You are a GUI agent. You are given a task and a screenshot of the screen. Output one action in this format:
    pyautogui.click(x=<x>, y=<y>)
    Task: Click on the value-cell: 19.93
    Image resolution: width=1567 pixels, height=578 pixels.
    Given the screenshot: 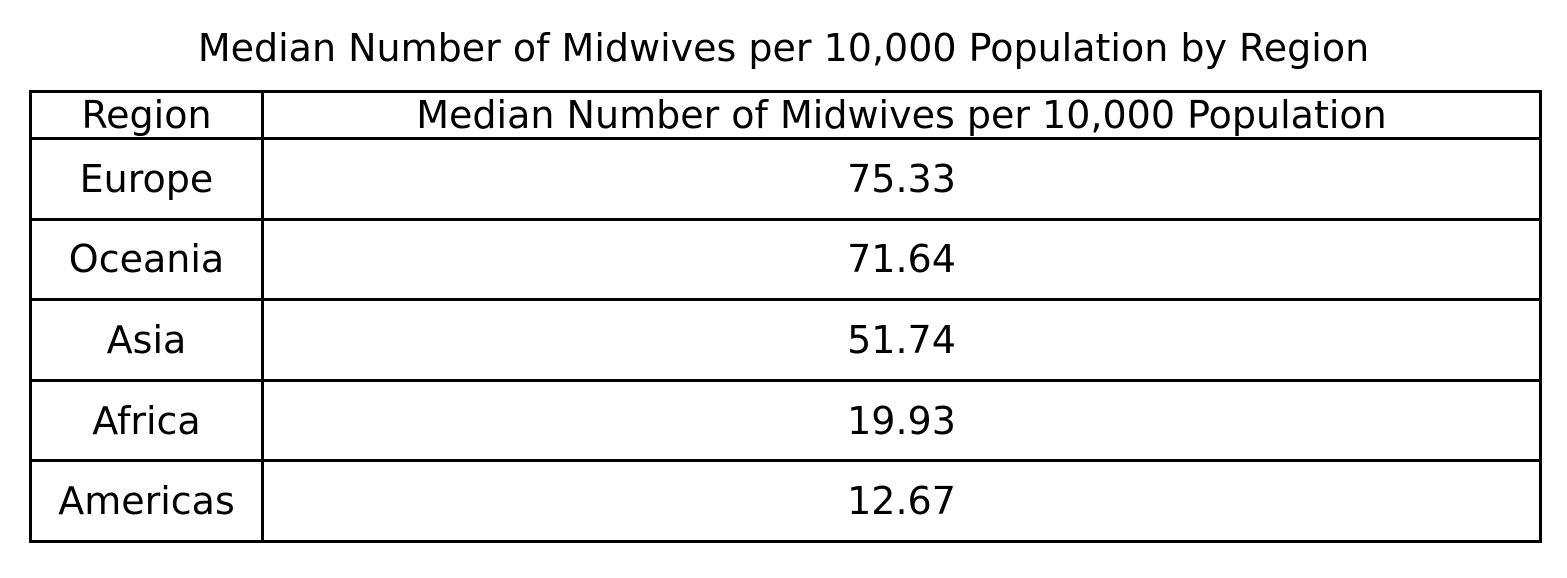 What is the action you would take?
    pyautogui.click(x=901, y=420)
    